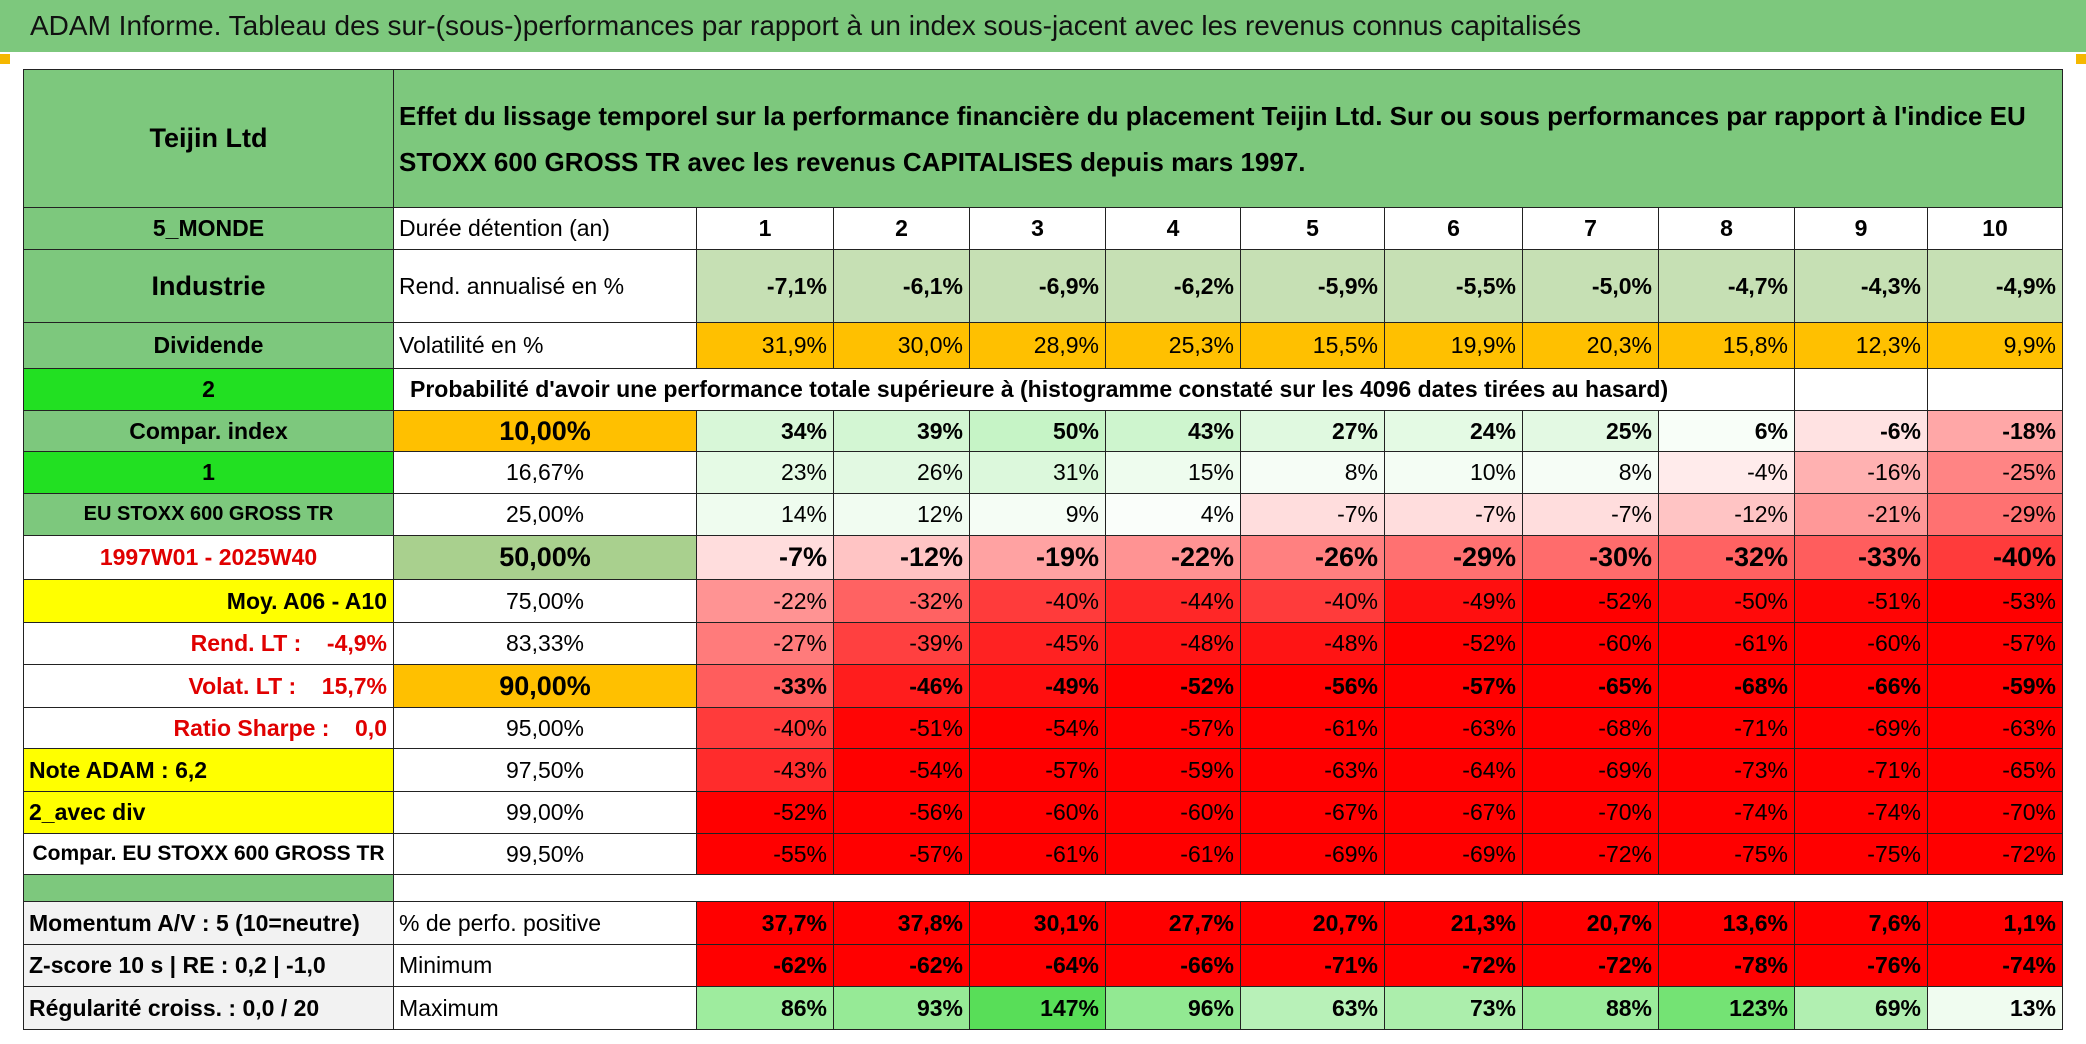 Image resolution: width=2086 pixels, height=1044 pixels. Describe the element at coordinates (1313, 558) in the screenshot. I see `value-cell: -26%` at that location.